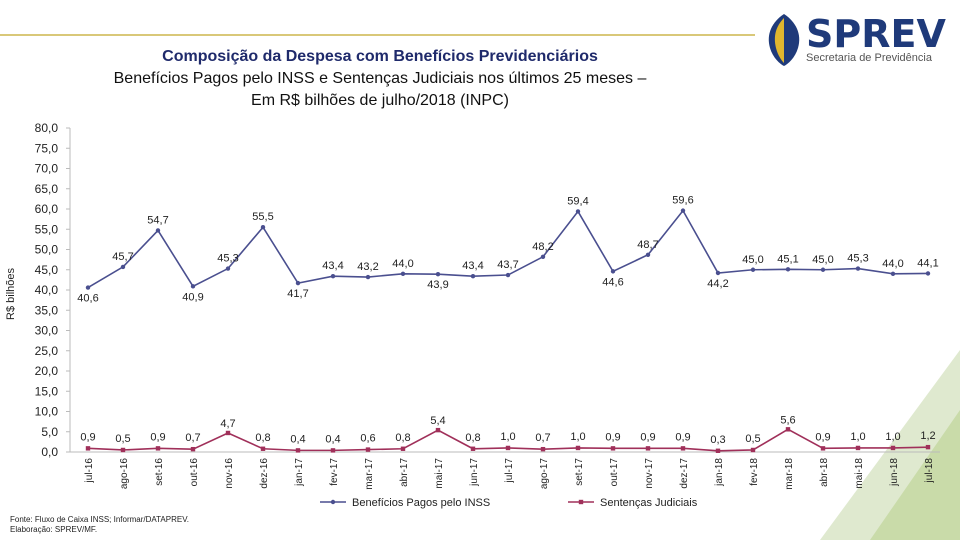 This screenshot has height=540, width=960. I want to click on y-tick-label: 5,0, so click(49, 432).